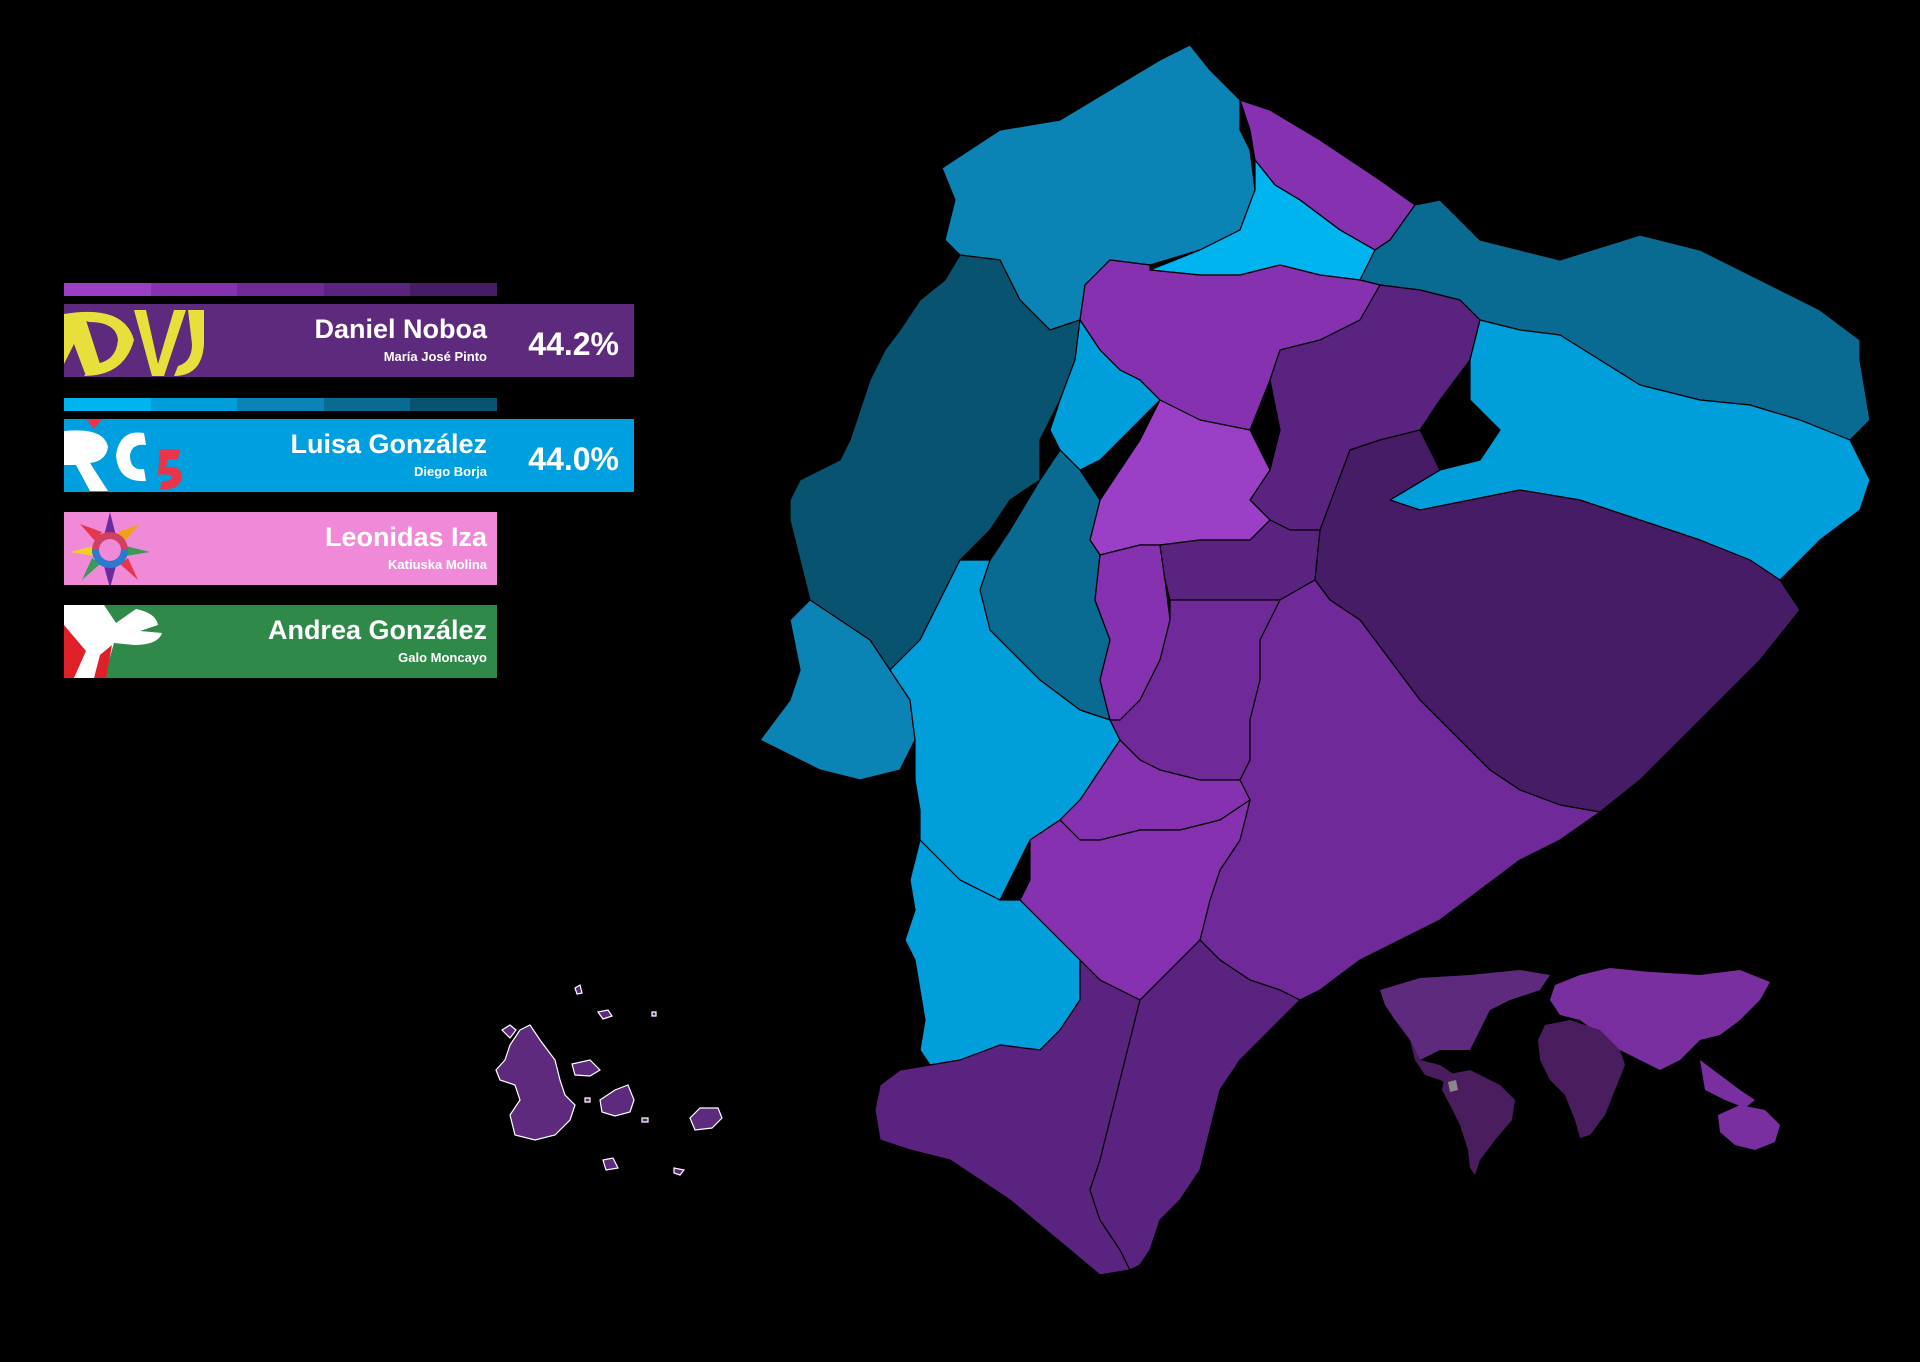 The width and height of the screenshot is (1920, 1362). I want to click on candidate-name: Andrea González, so click(377, 630).